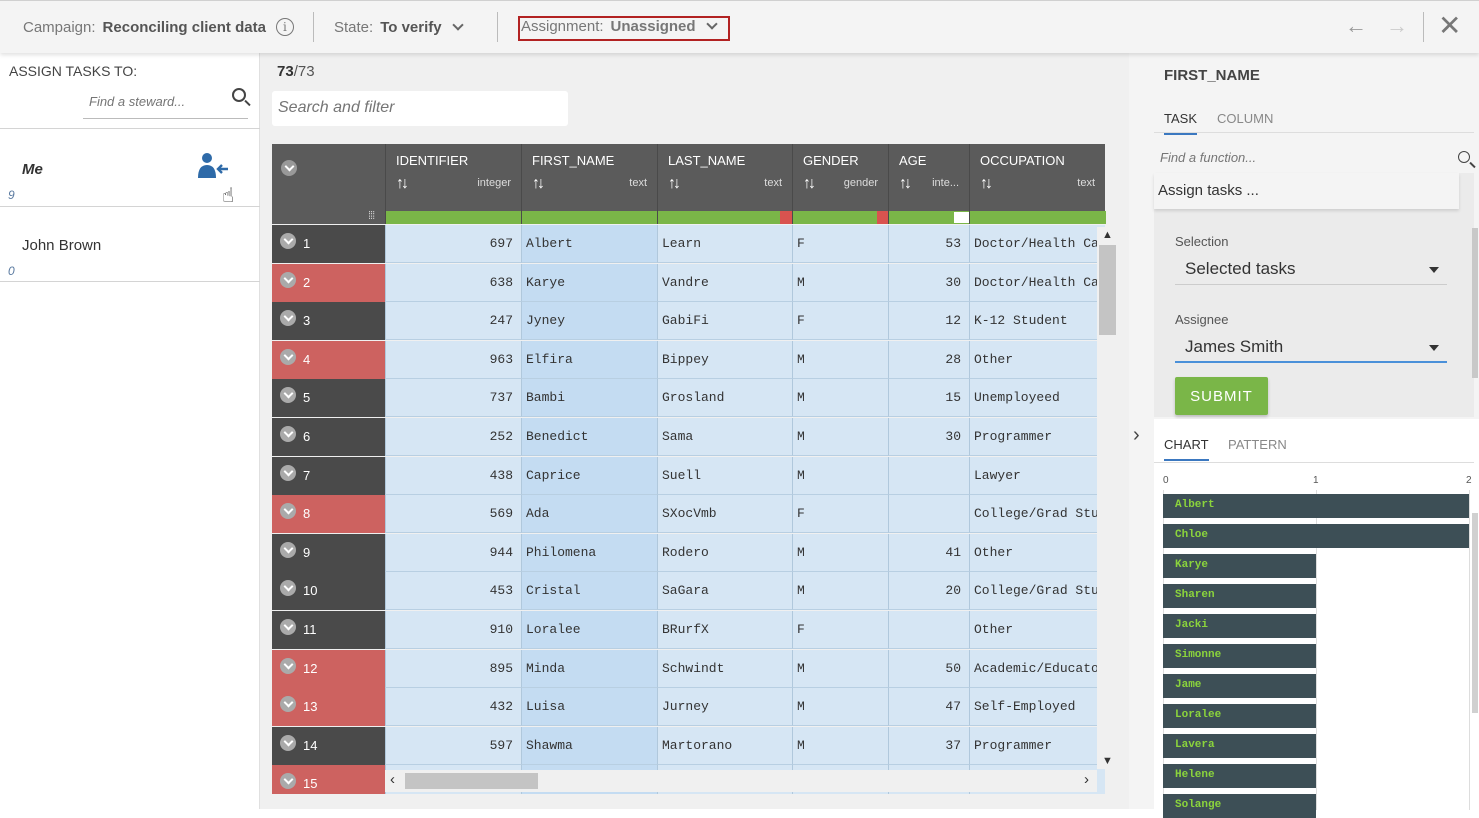  Describe the element at coordinates (328, 745) in the screenshot. I see `row-header: 14` at that location.